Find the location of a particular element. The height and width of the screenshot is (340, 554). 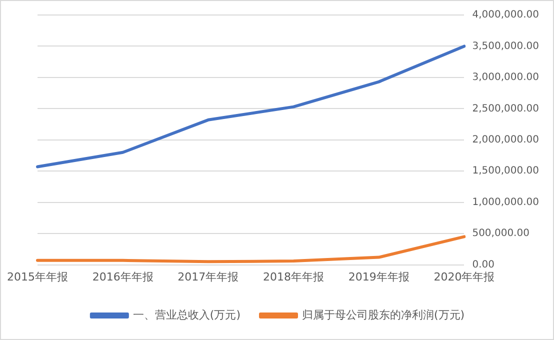

y-tick-label: 1,500,000.00 is located at coordinates (505, 171).